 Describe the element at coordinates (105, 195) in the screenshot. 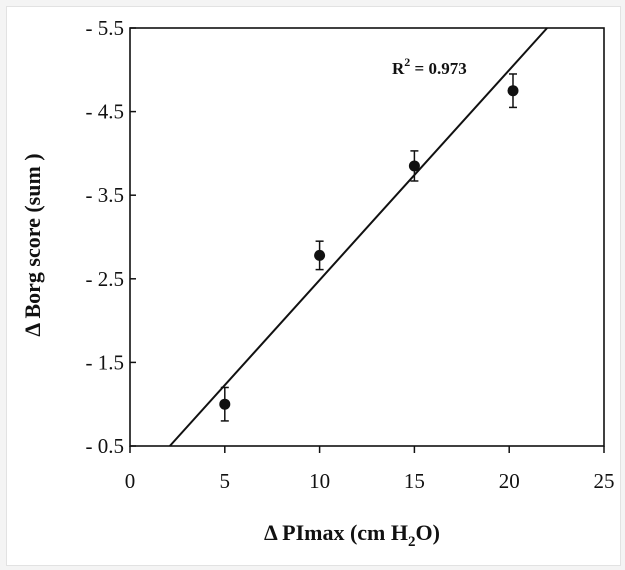

I see `y-tick-label: - 3.5` at that location.